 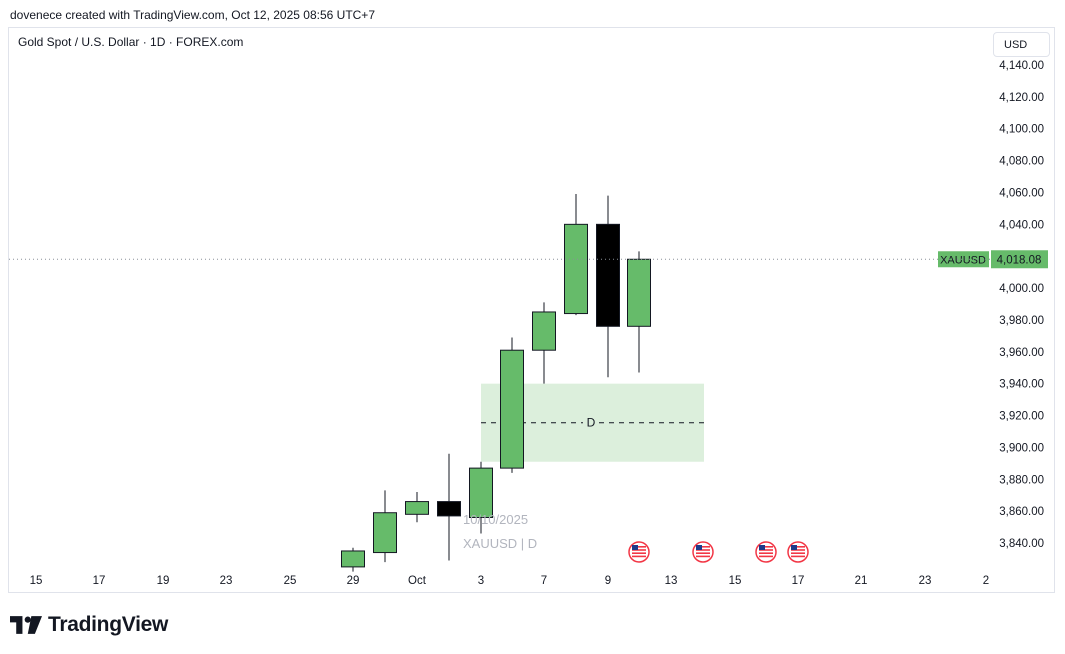 I want to click on time-tick-label: 21, so click(x=861, y=581).